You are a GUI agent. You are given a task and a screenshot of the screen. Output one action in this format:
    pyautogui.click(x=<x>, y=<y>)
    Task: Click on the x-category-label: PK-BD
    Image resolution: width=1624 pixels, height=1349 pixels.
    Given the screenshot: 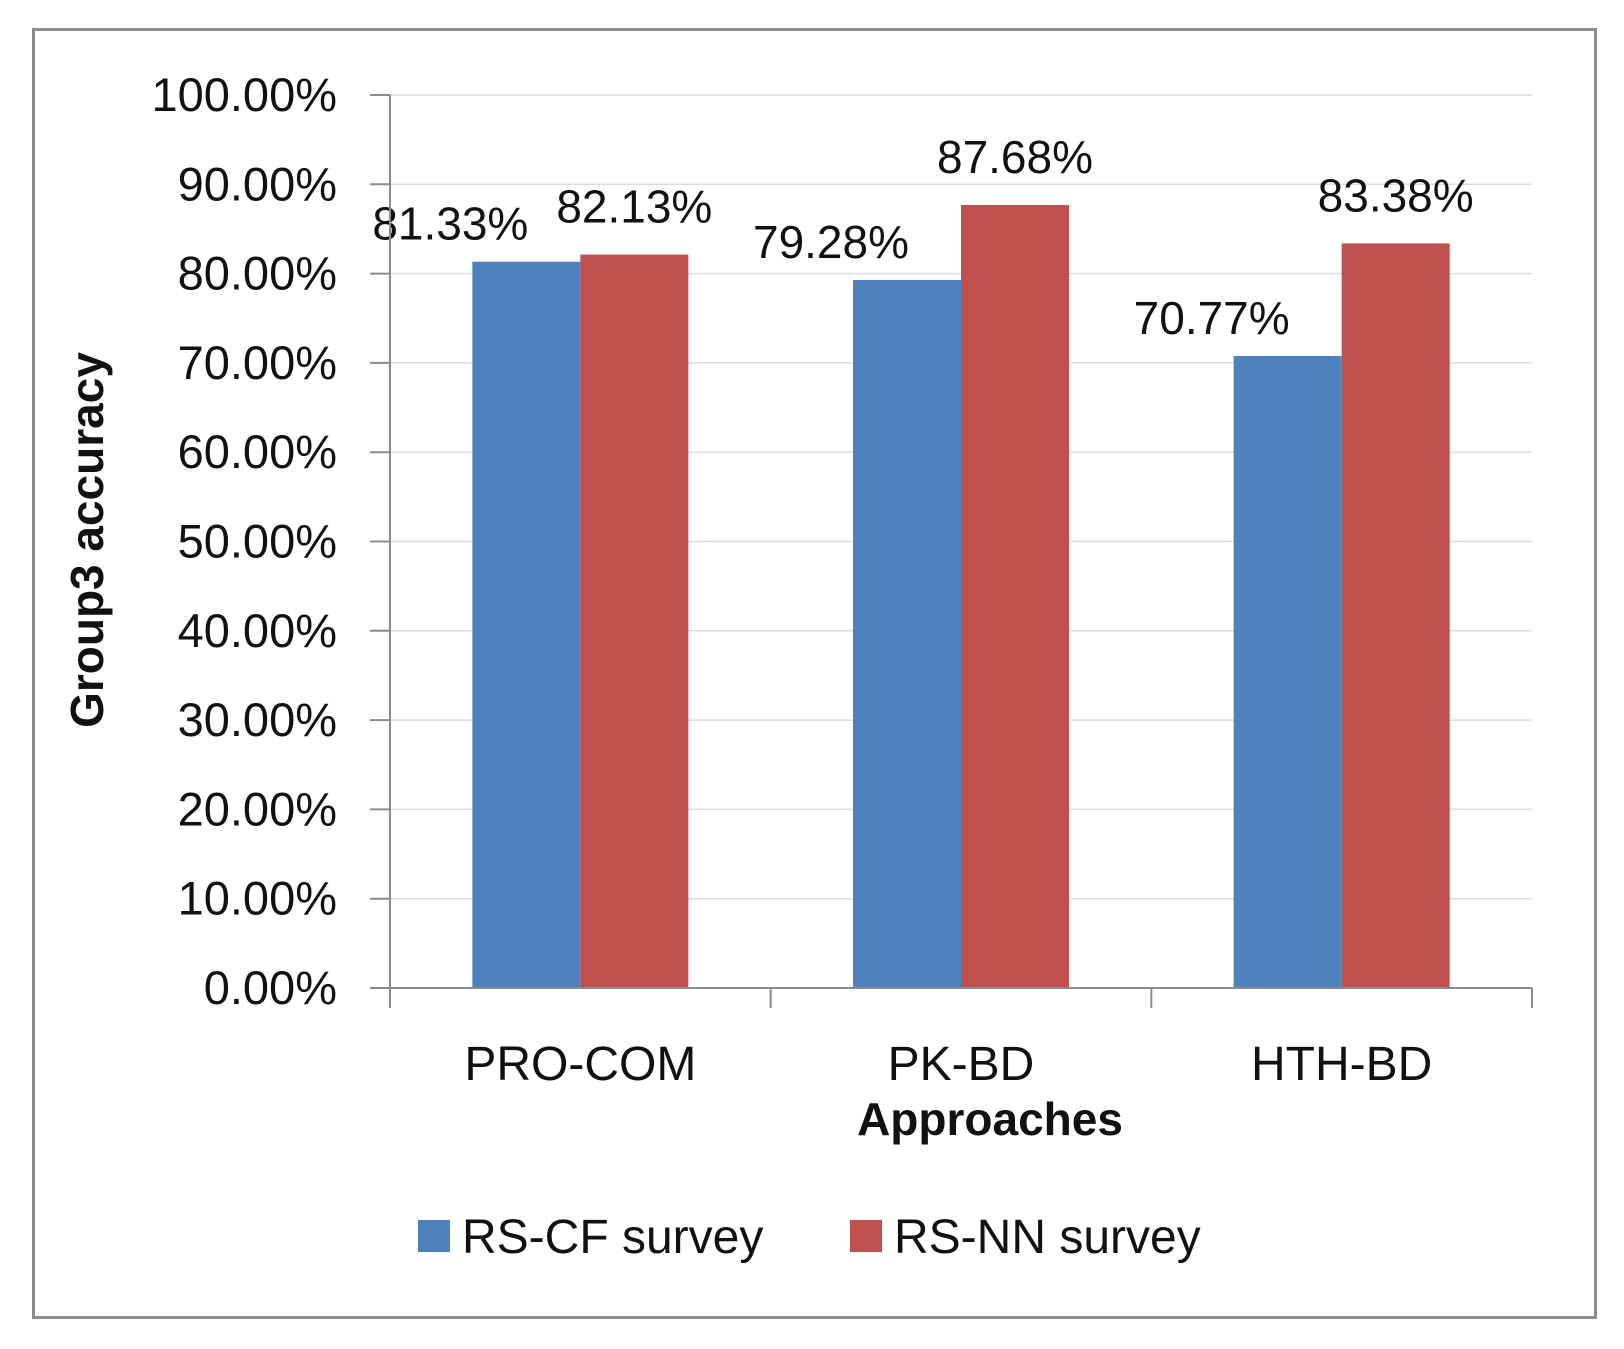 What is the action you would take?
    pyautogui.click(x=961, y=1064)
    